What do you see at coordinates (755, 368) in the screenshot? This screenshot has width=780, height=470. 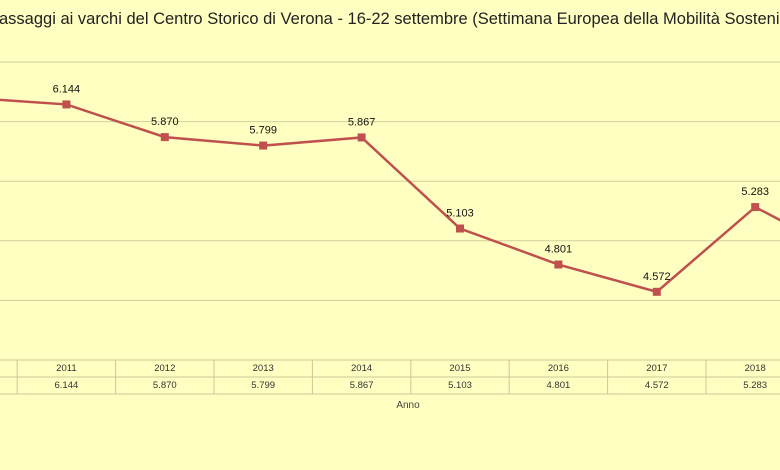 I see `x-tick-label: 2018` at bounding box center [755, 368].